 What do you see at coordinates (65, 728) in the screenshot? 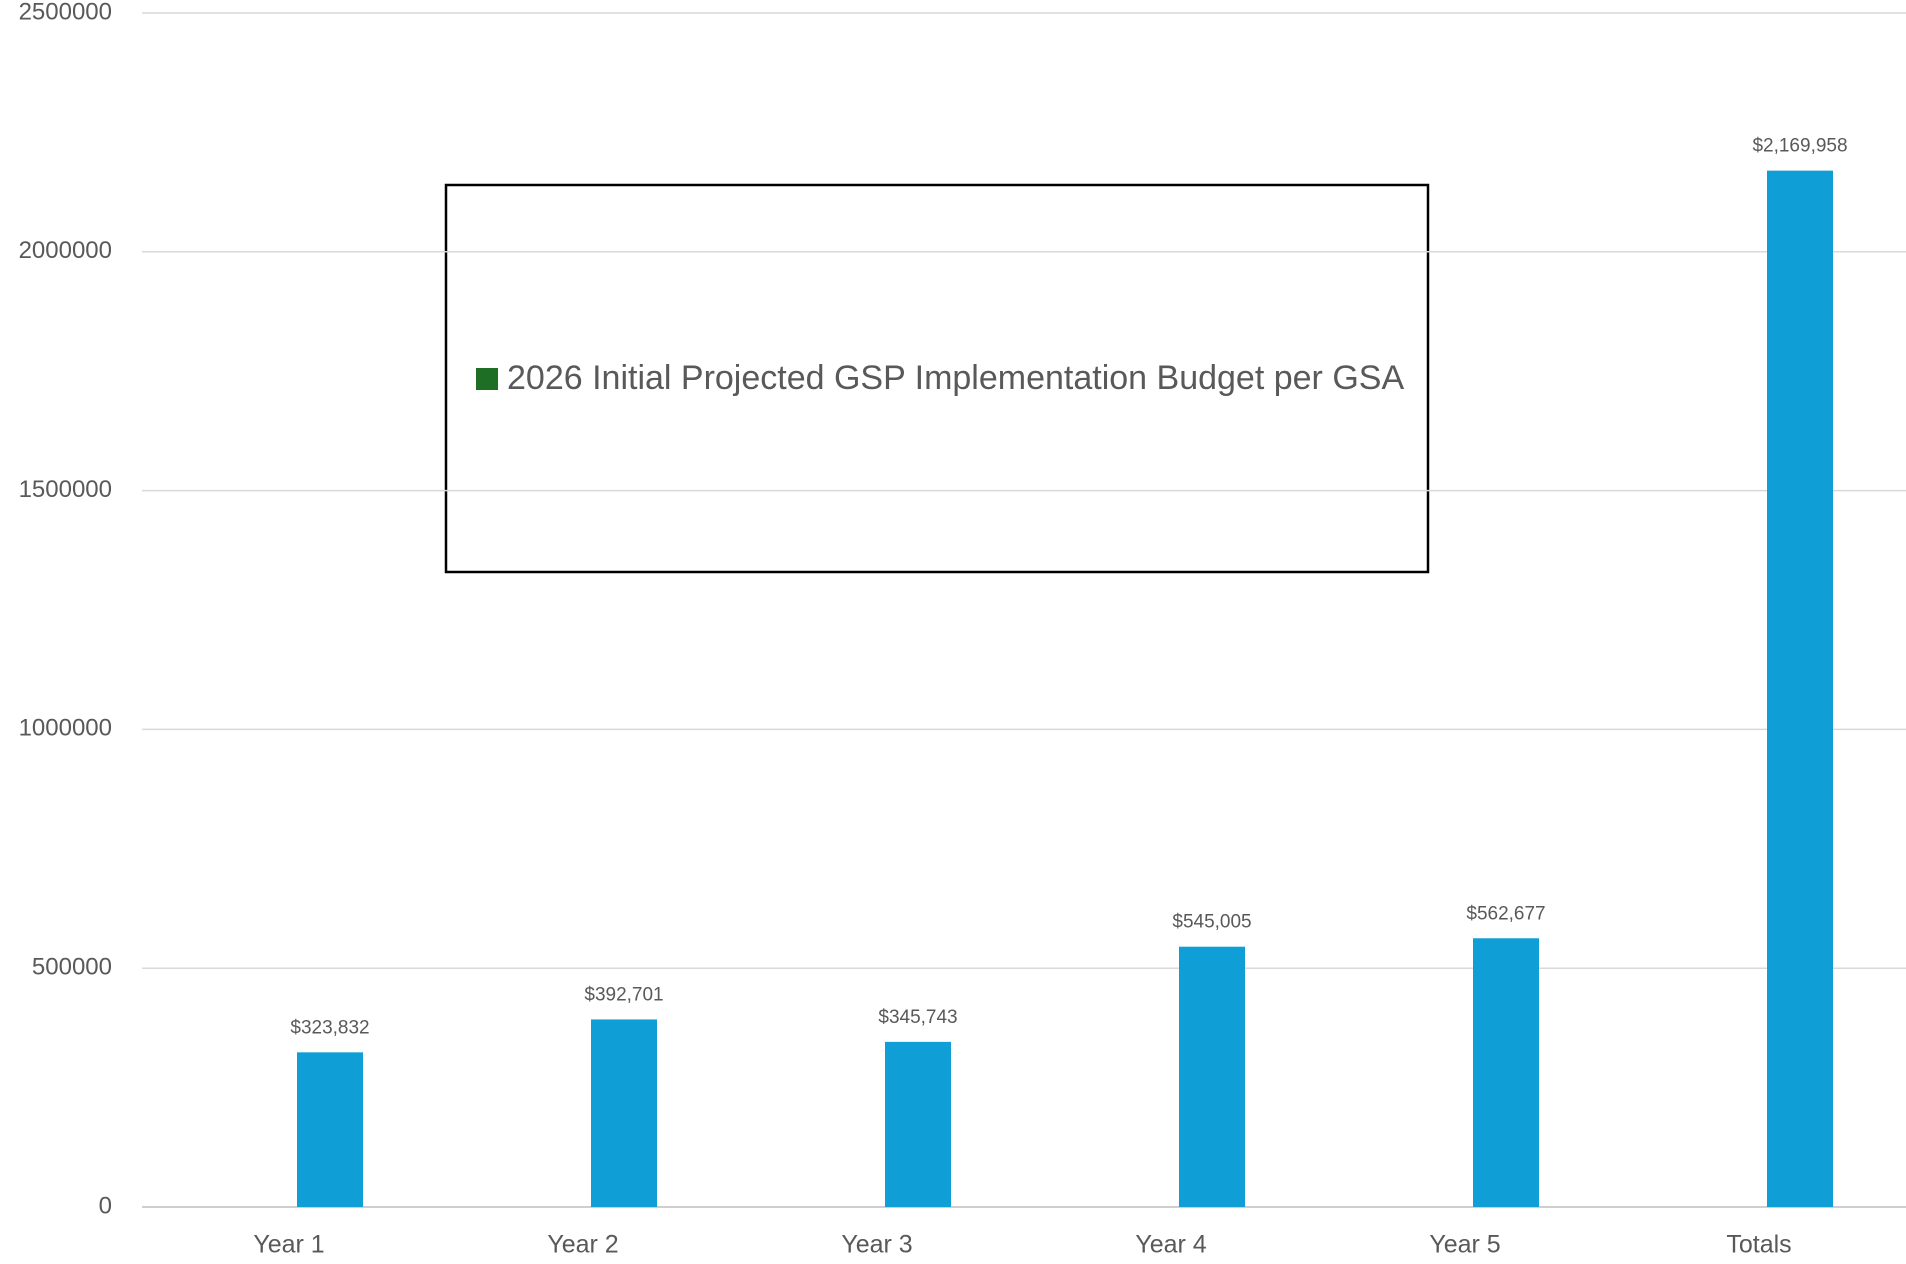
I see `y-tick-label: 1000000` at bounding box center [65, 728].